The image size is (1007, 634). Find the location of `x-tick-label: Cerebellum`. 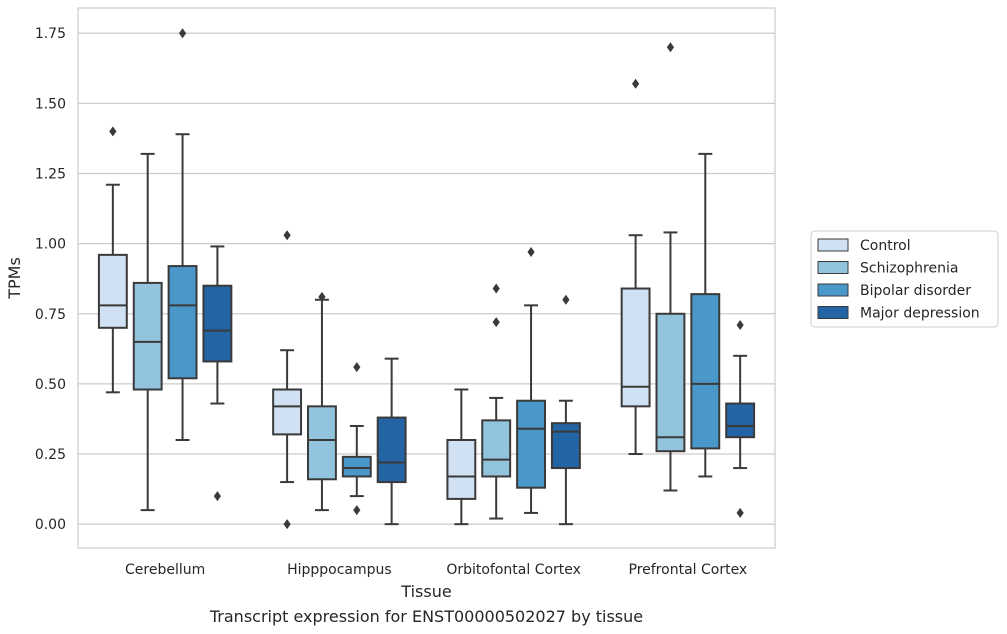

x-tick-label: Cerebellum is located at coordinates (165, 570).